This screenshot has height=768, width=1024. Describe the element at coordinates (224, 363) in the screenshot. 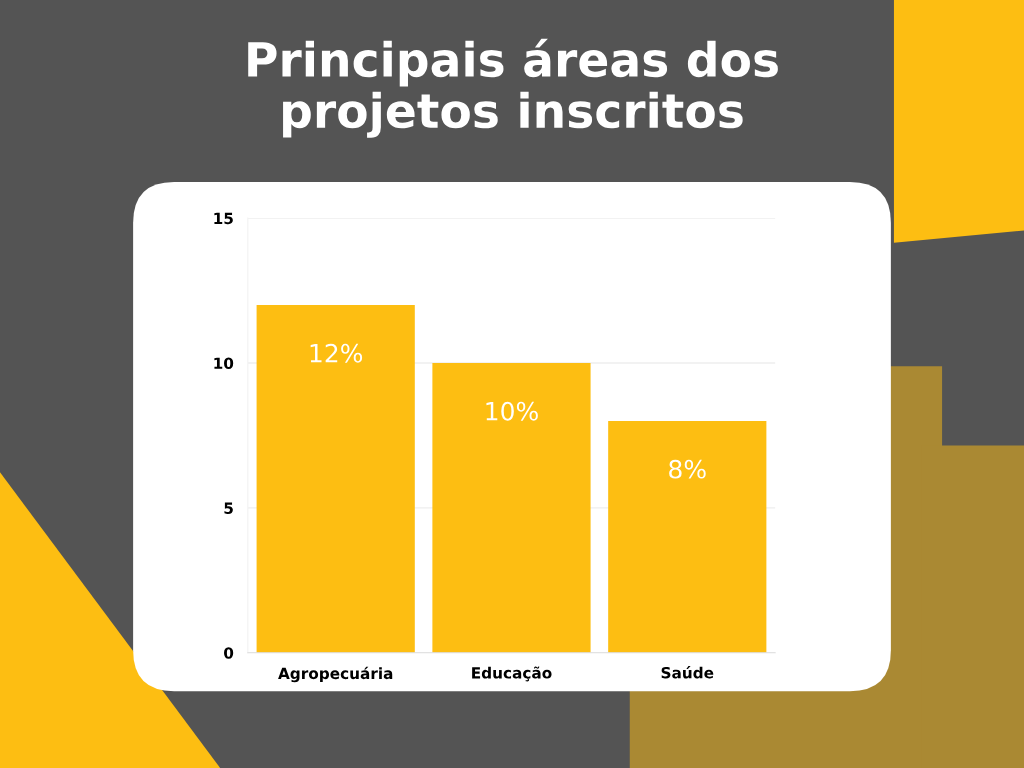

I see `y-tick-label: 10` at that location.